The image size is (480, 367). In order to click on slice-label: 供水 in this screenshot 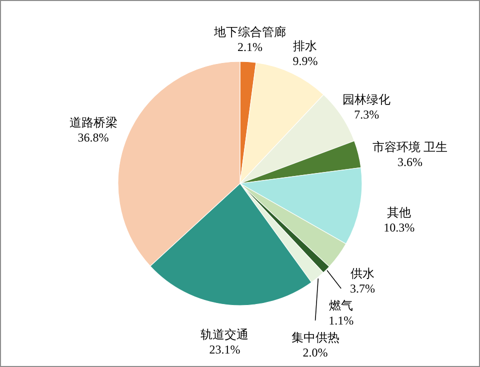, I will do `click(362, 273)`.